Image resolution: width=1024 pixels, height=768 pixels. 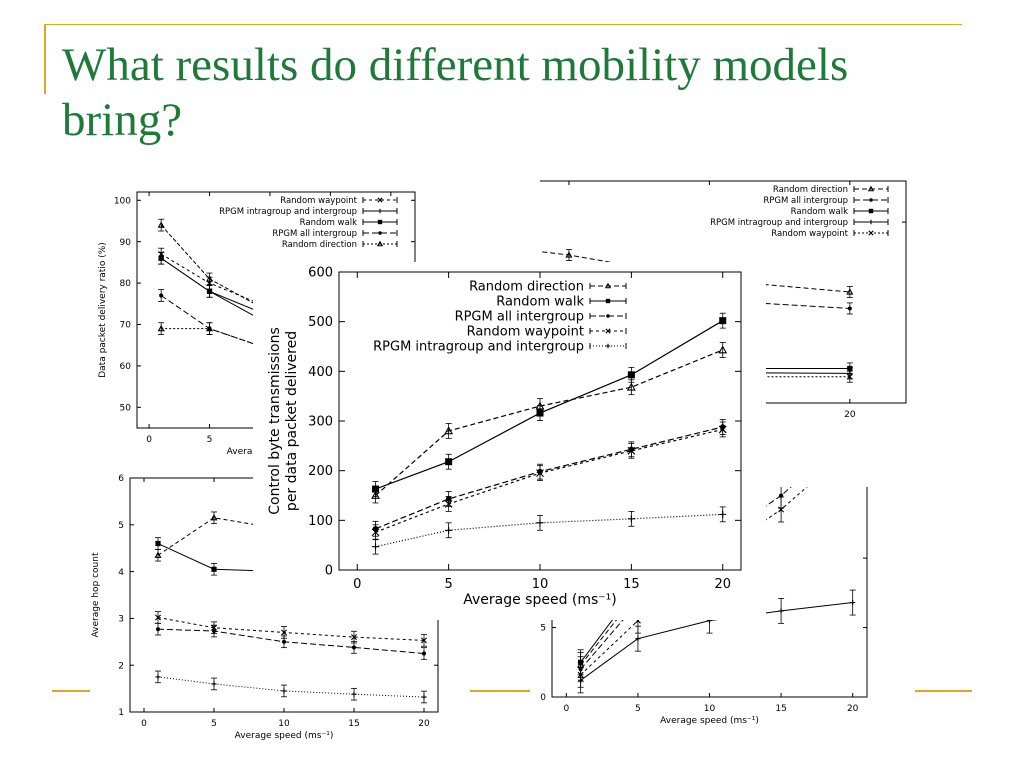 I want to click on series-group, so click(x=549, y=433).